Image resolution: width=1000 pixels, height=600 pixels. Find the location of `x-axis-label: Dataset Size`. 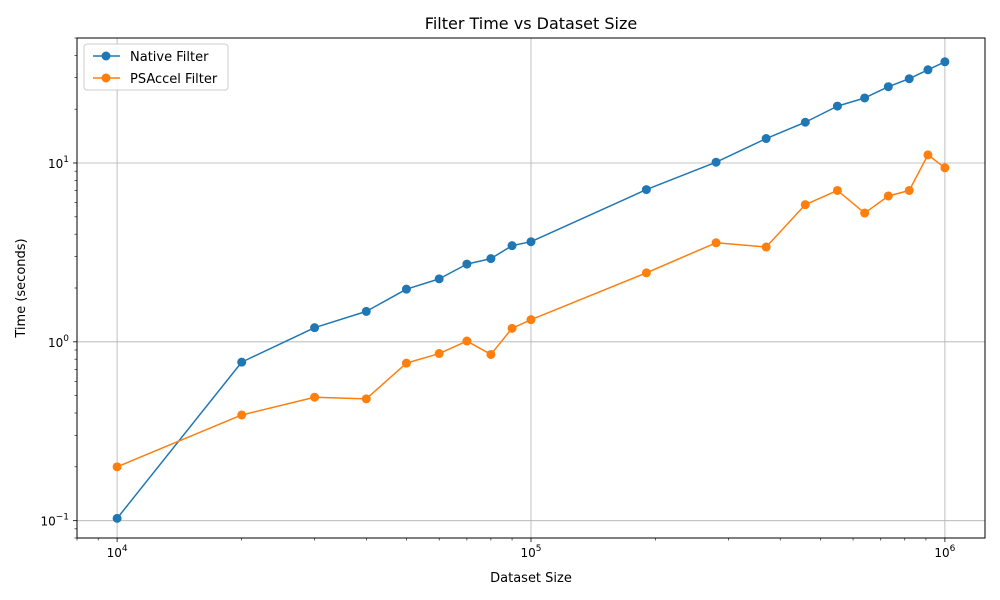

x-axis-label: Dataset Size is located at coordinates (531, 578).